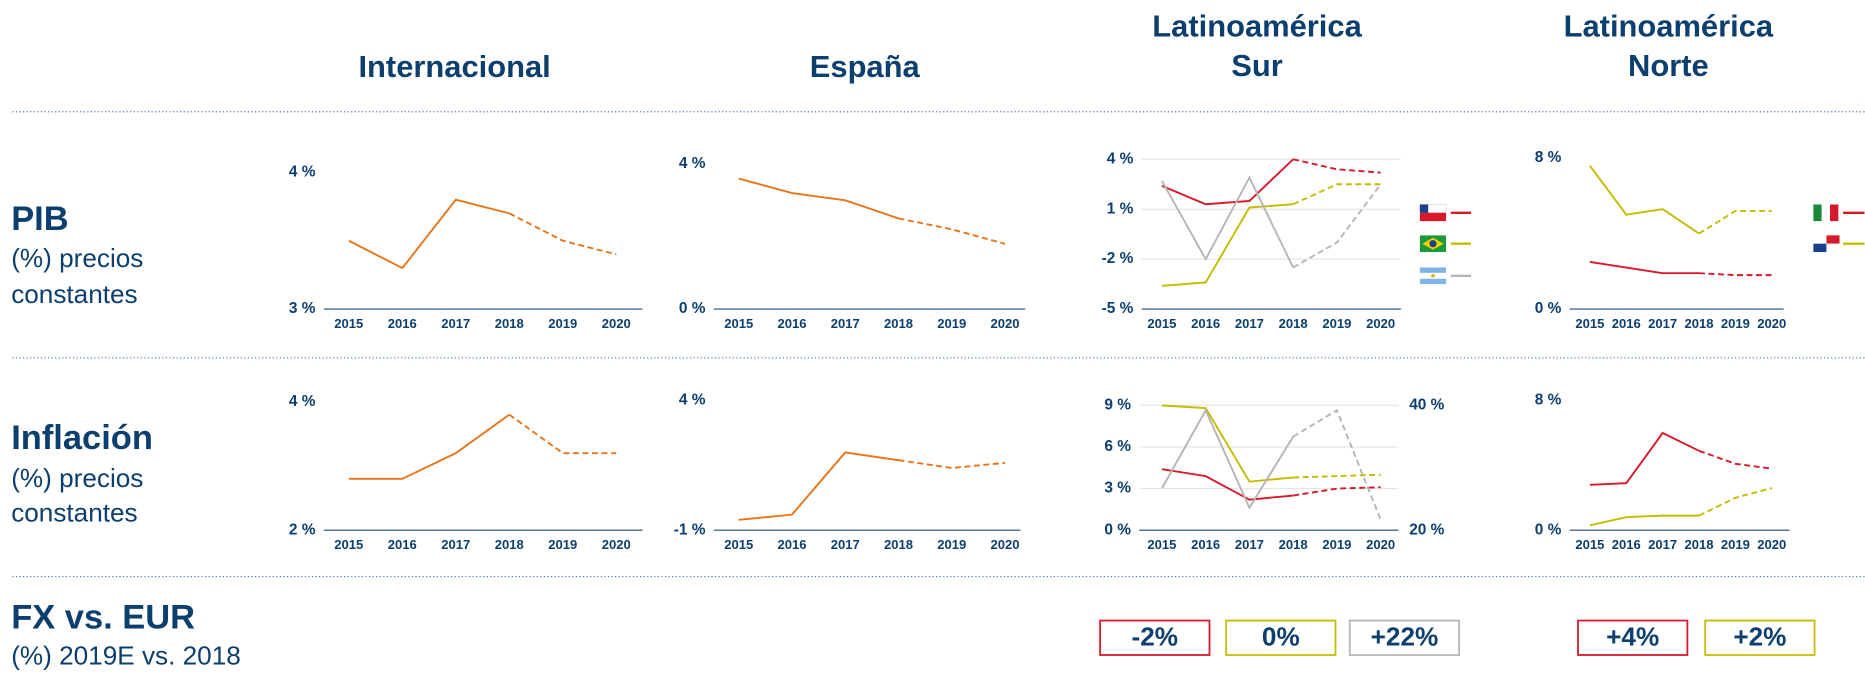 The image size is (1865, 699). I want to click on fx-label: +4%, so click(1632, 636).